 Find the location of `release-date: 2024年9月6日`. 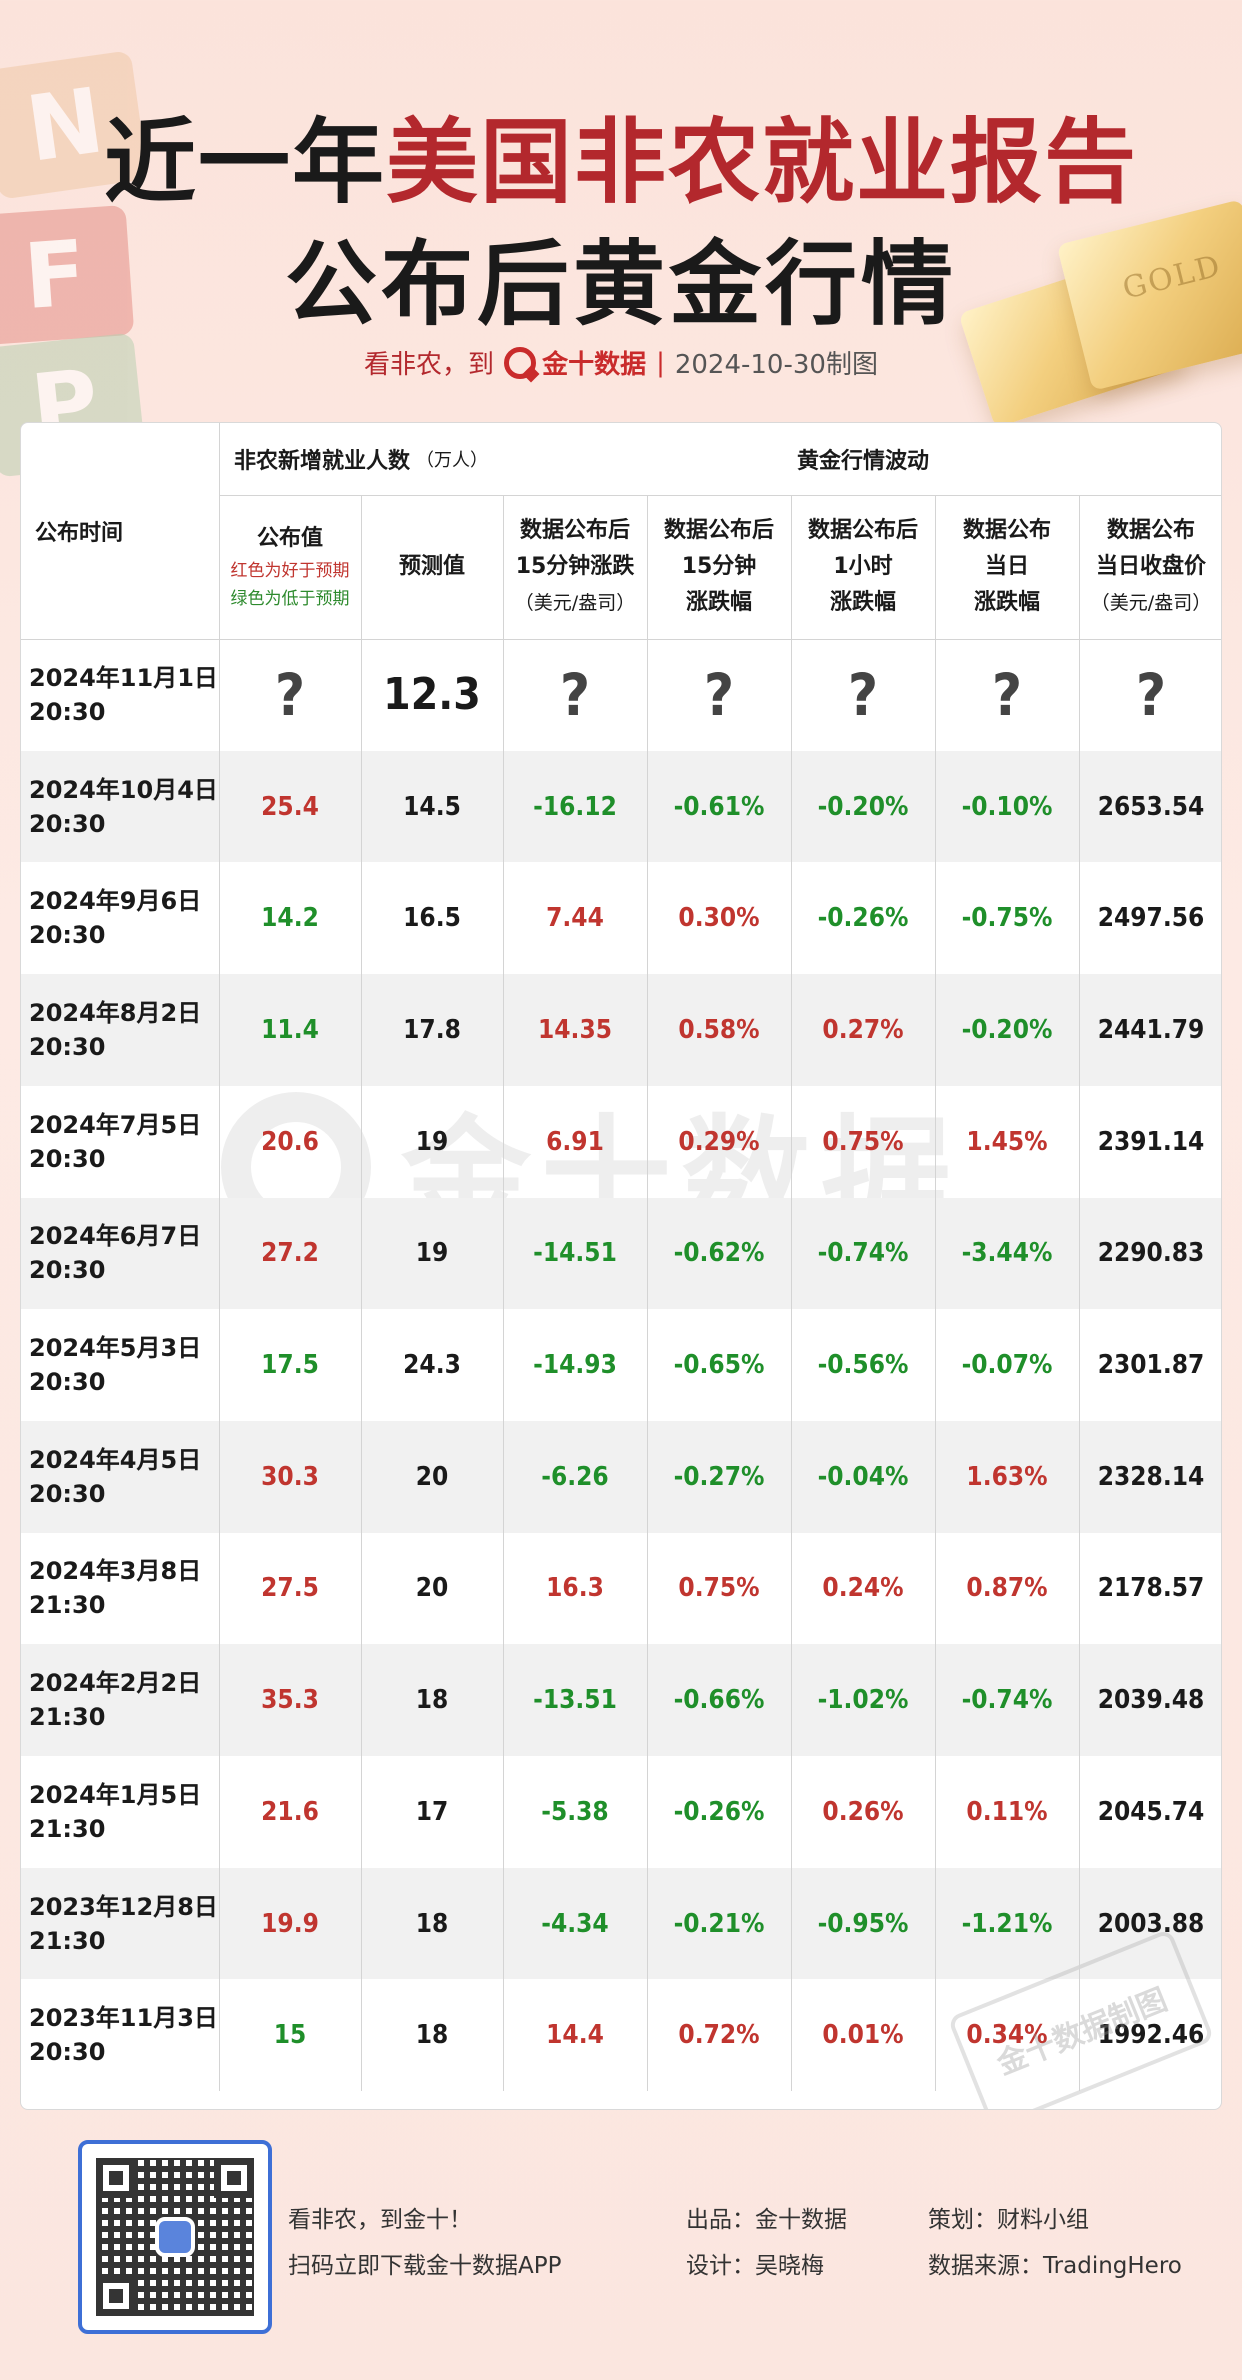

release-date: 2024年9月6日 is located at coordinates (115, 901).